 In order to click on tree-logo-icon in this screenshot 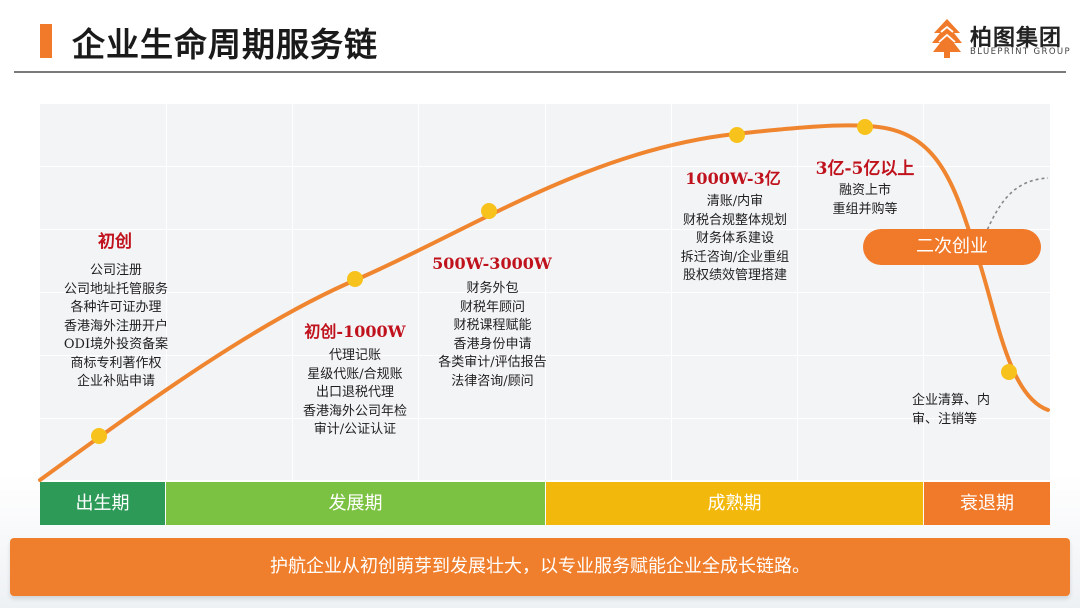, I will do `click(947, 38)`.